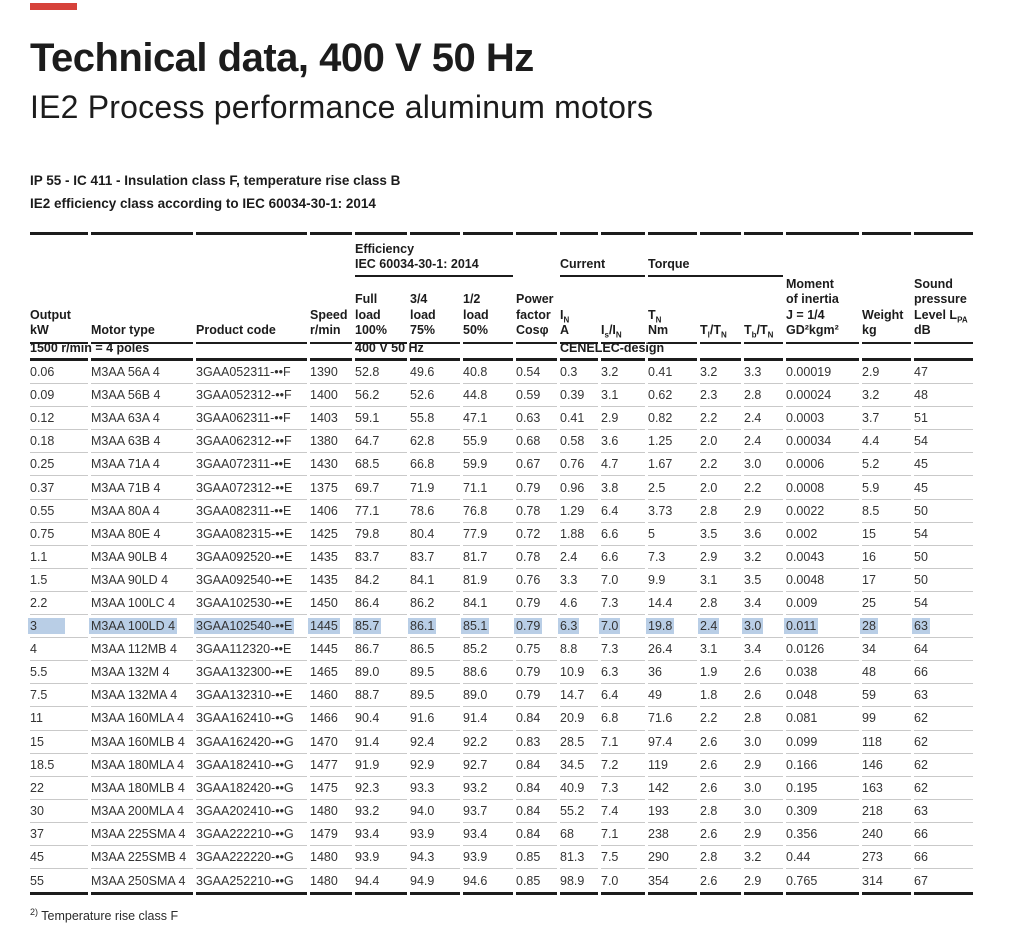 The width and height of the screenshot is (1010, 936). Describe the element at coordinates (330, 627) in the screenshot. I see `table-cell: 1445` at that location.